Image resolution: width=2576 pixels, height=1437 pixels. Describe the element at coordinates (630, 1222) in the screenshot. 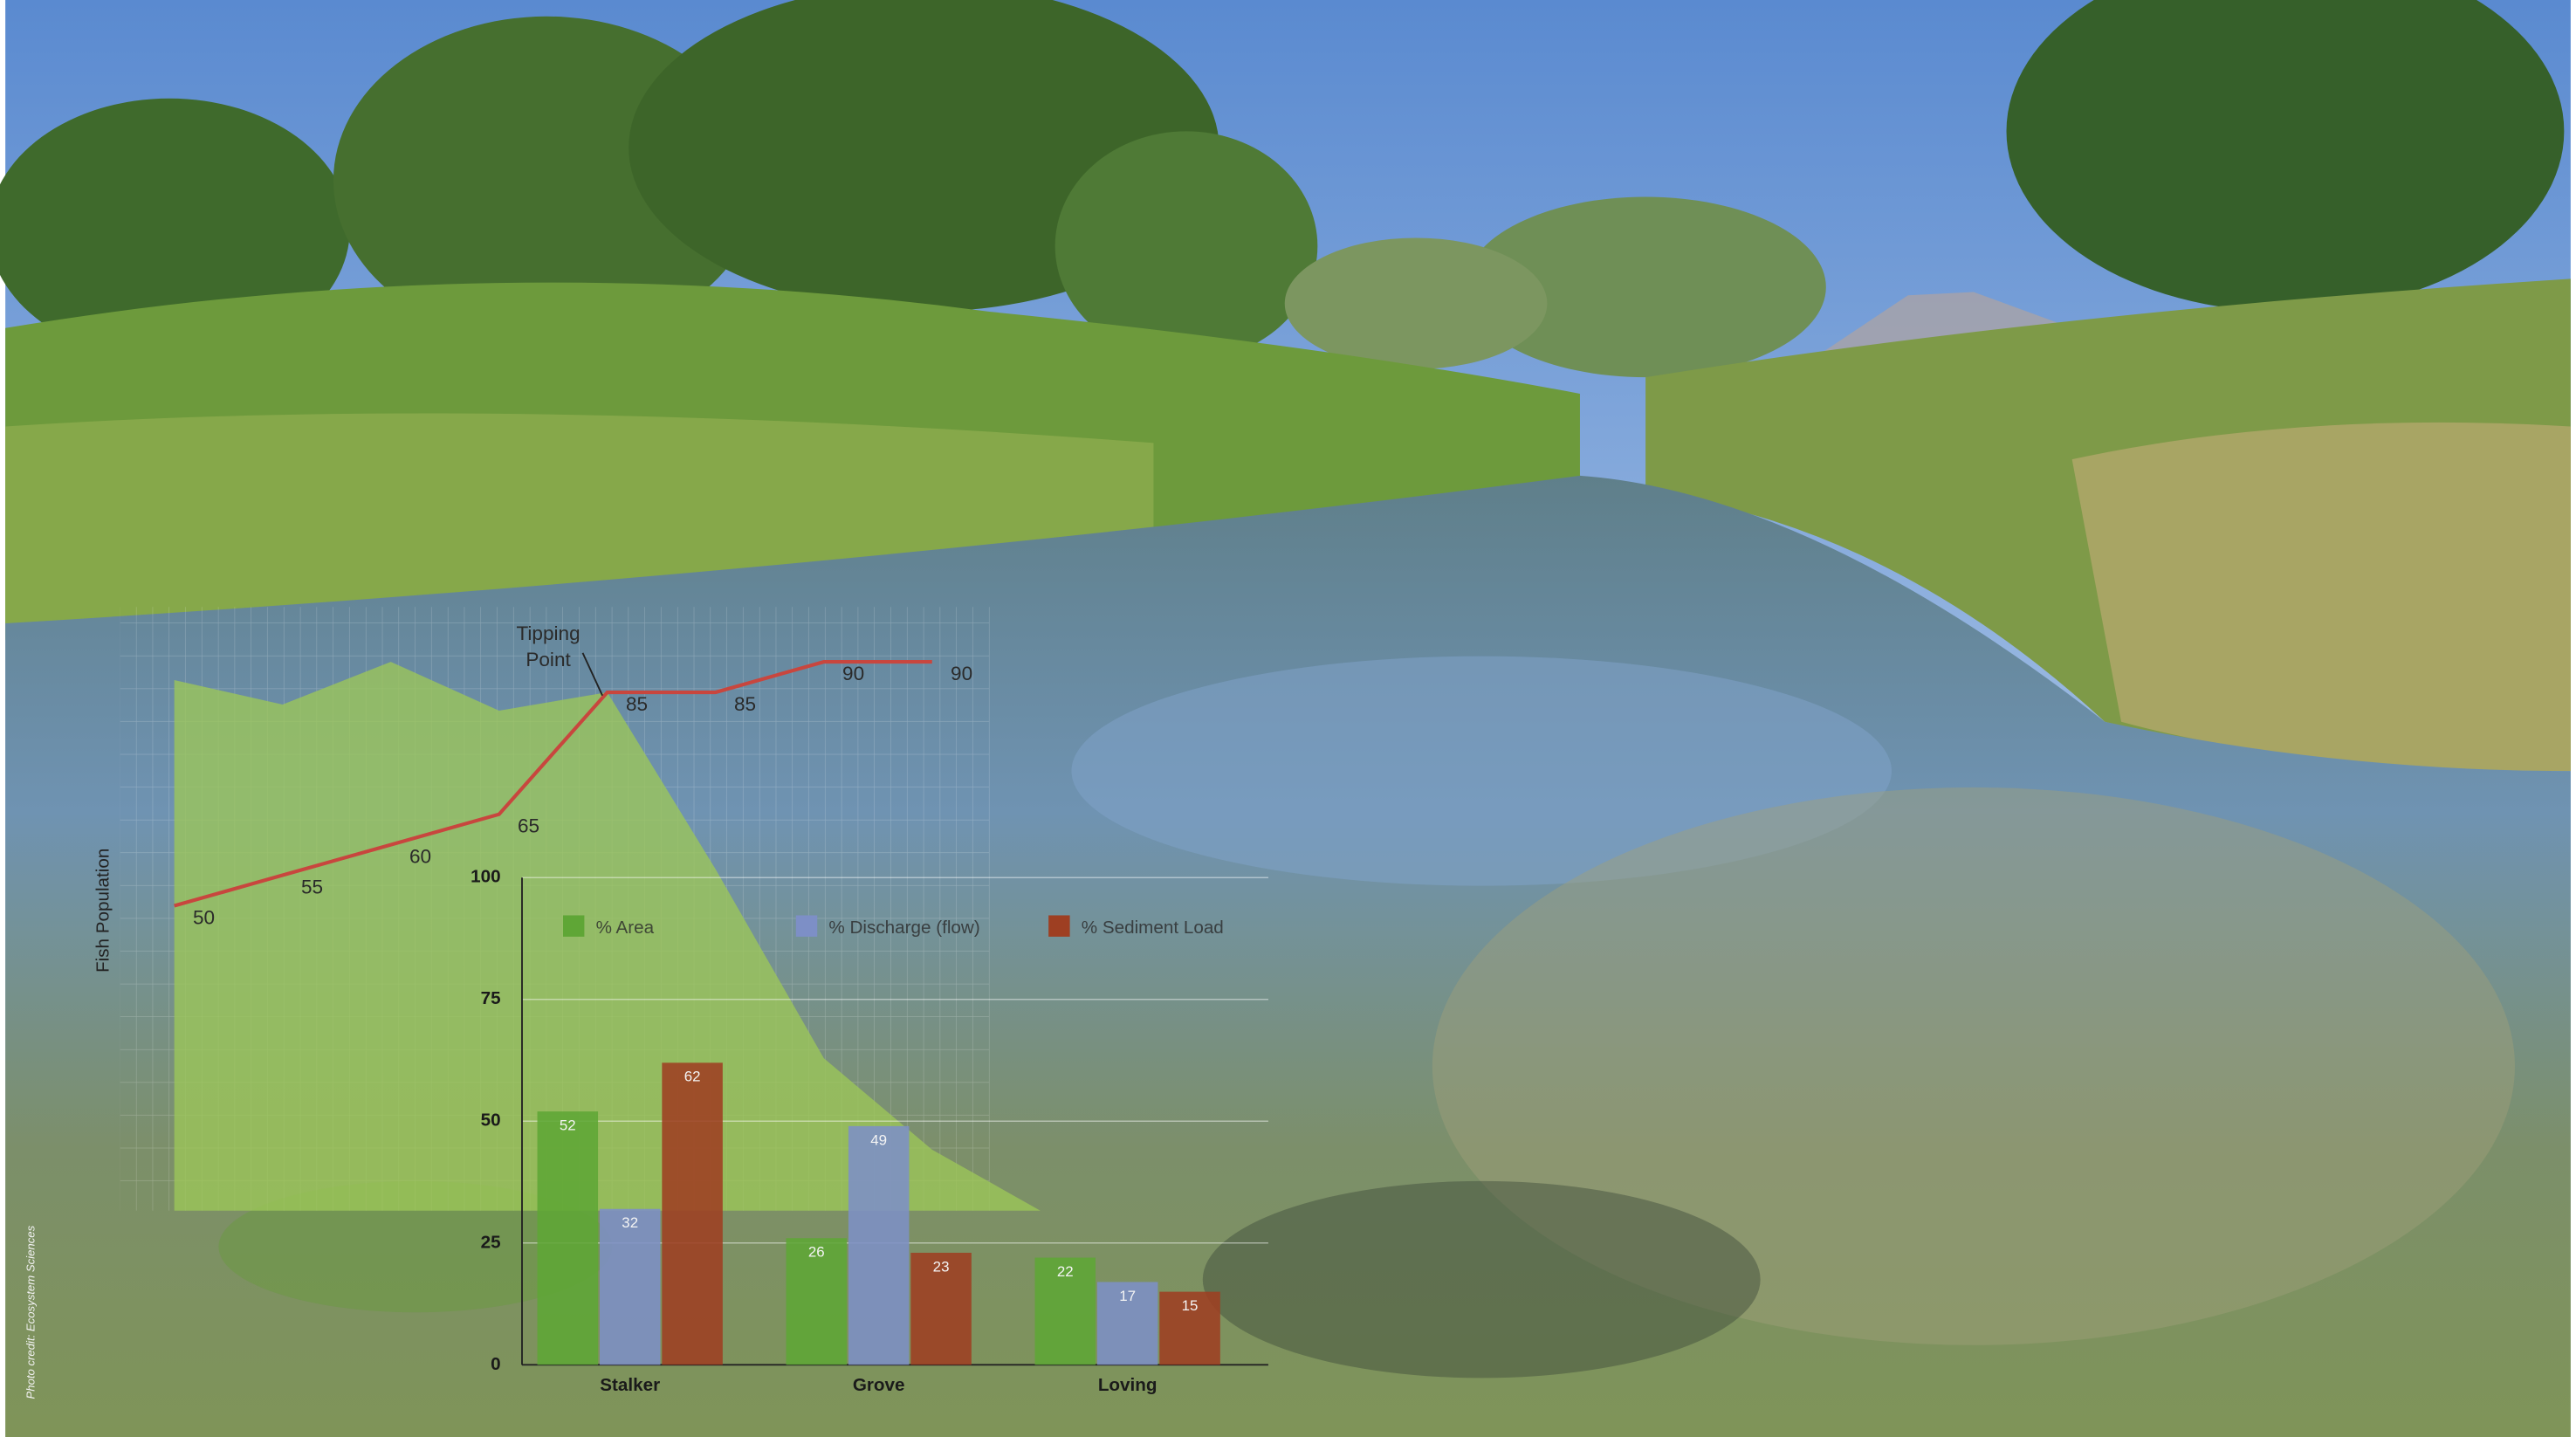

I see `data-label: 32` at that location.